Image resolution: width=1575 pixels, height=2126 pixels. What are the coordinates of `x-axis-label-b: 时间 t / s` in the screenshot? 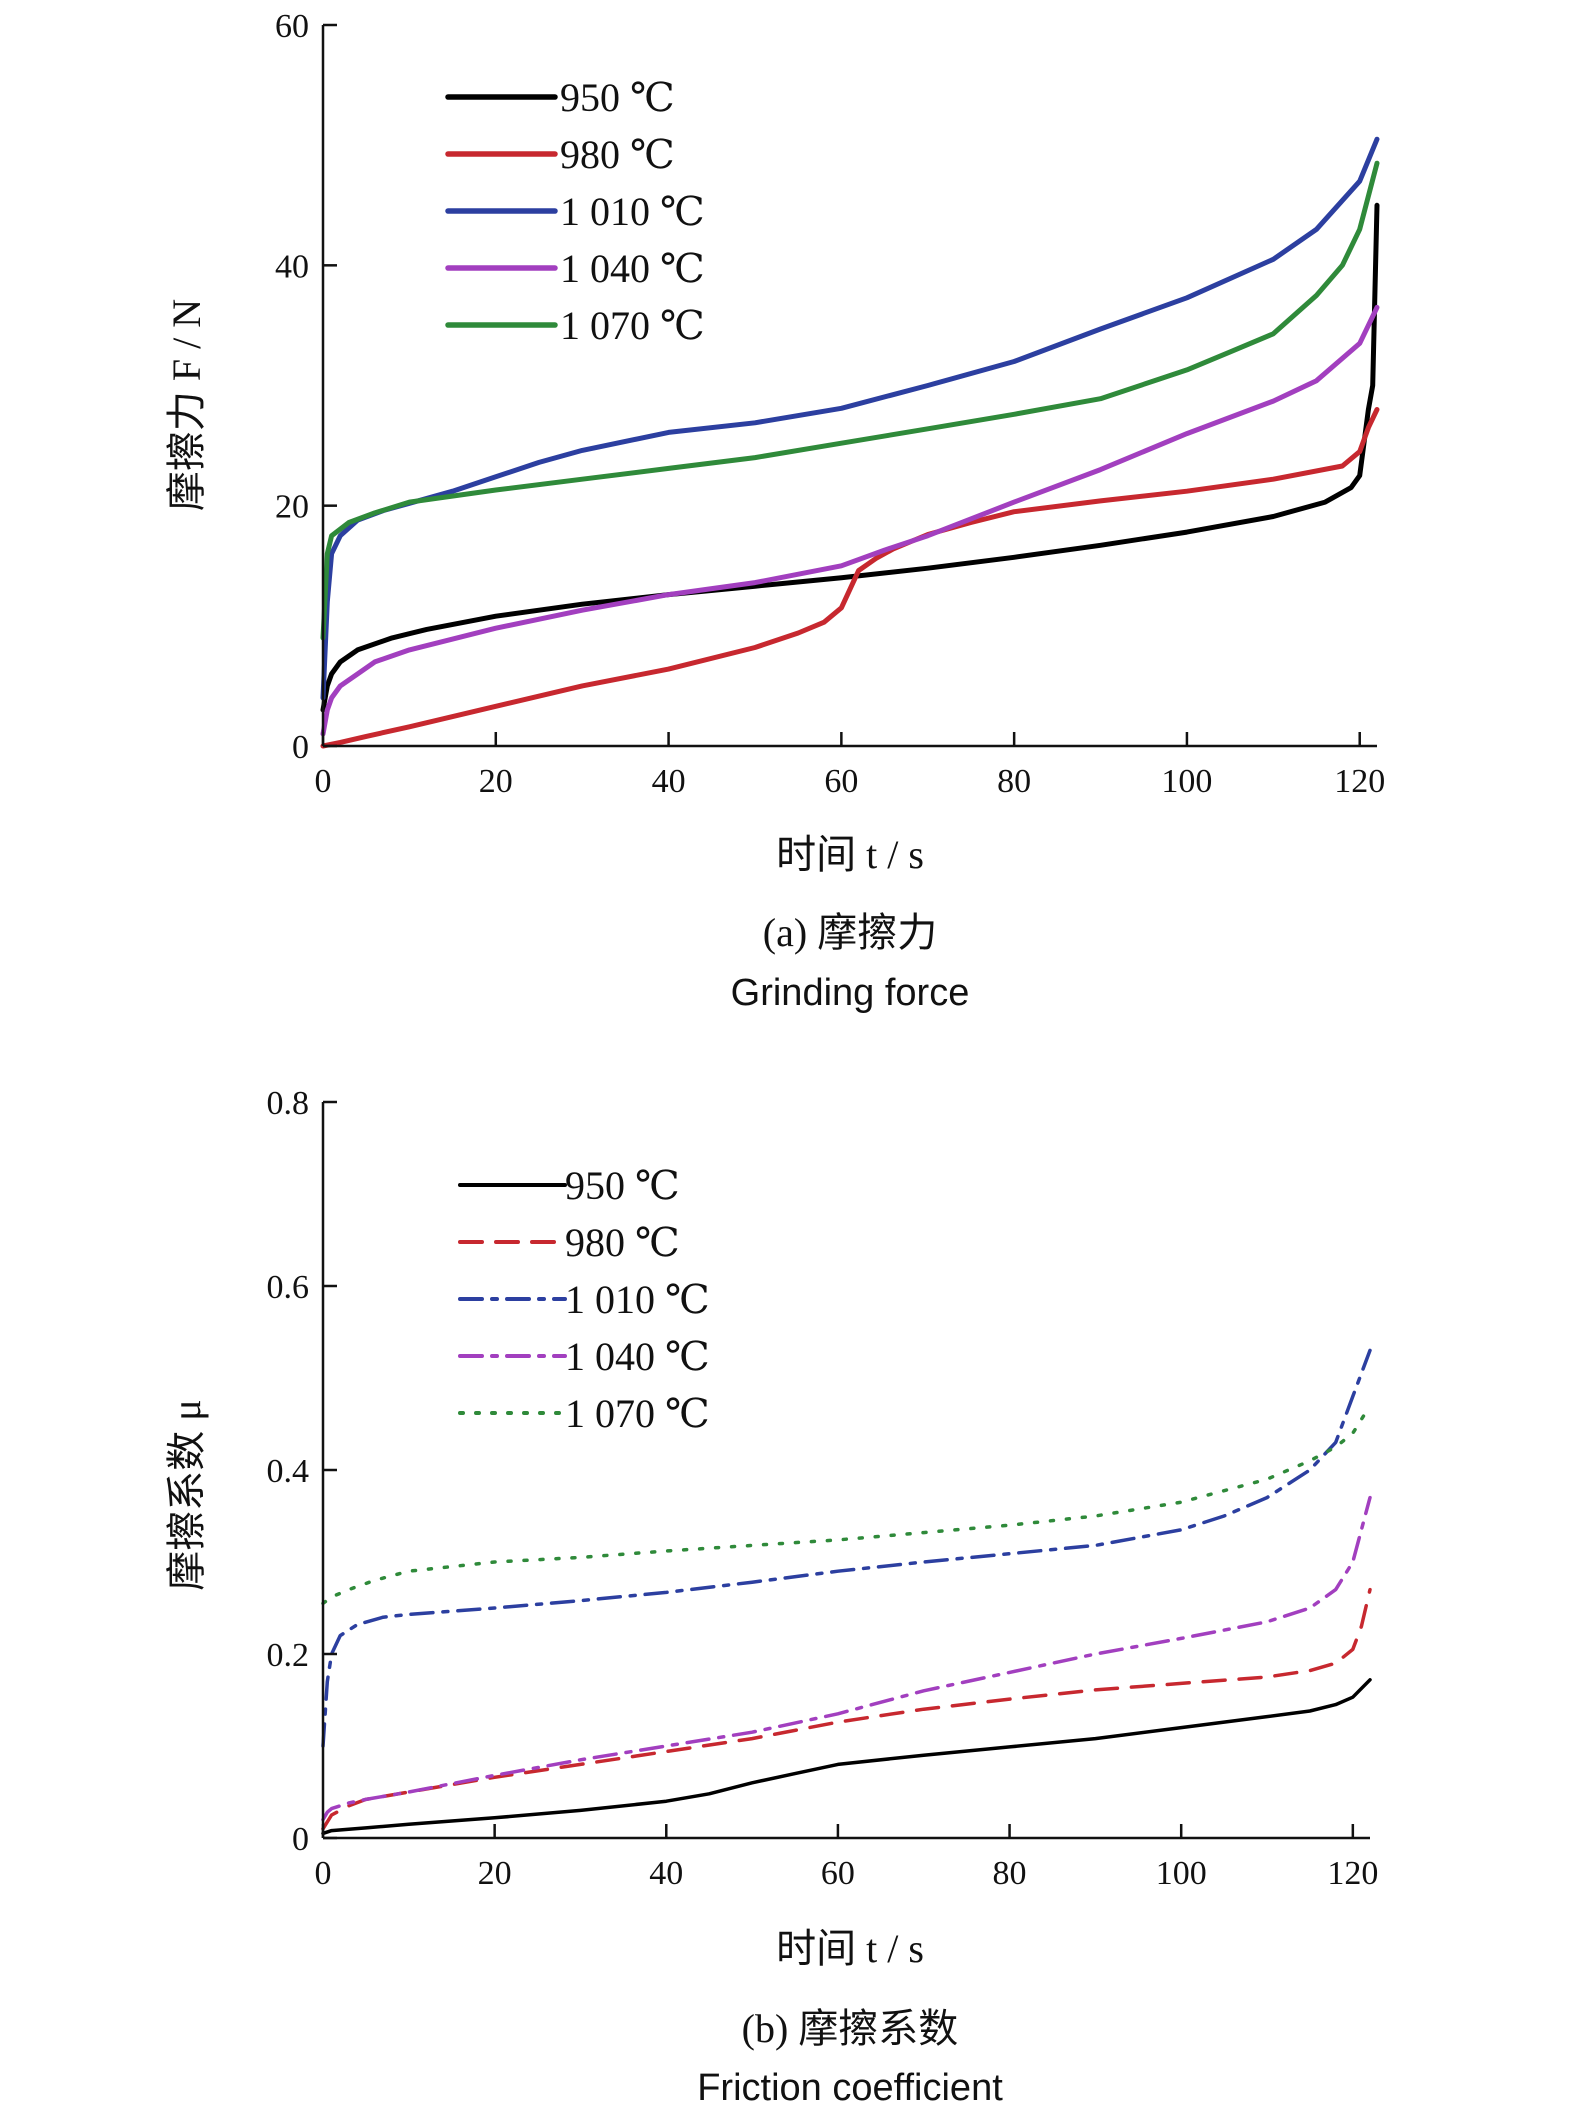 It's located at (850, 1948).